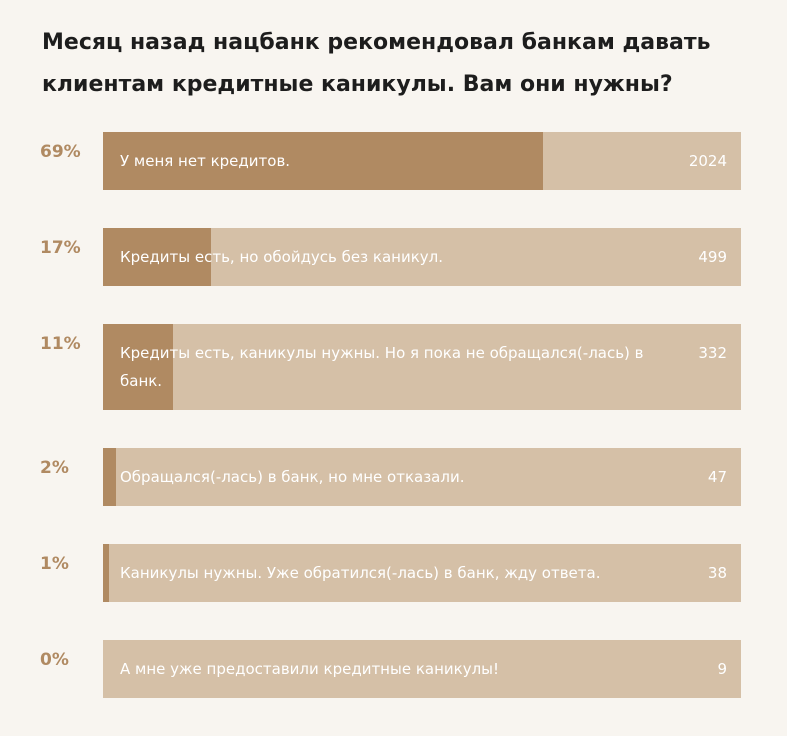  I want to click on percent-label: 69%, so click(60, 152).